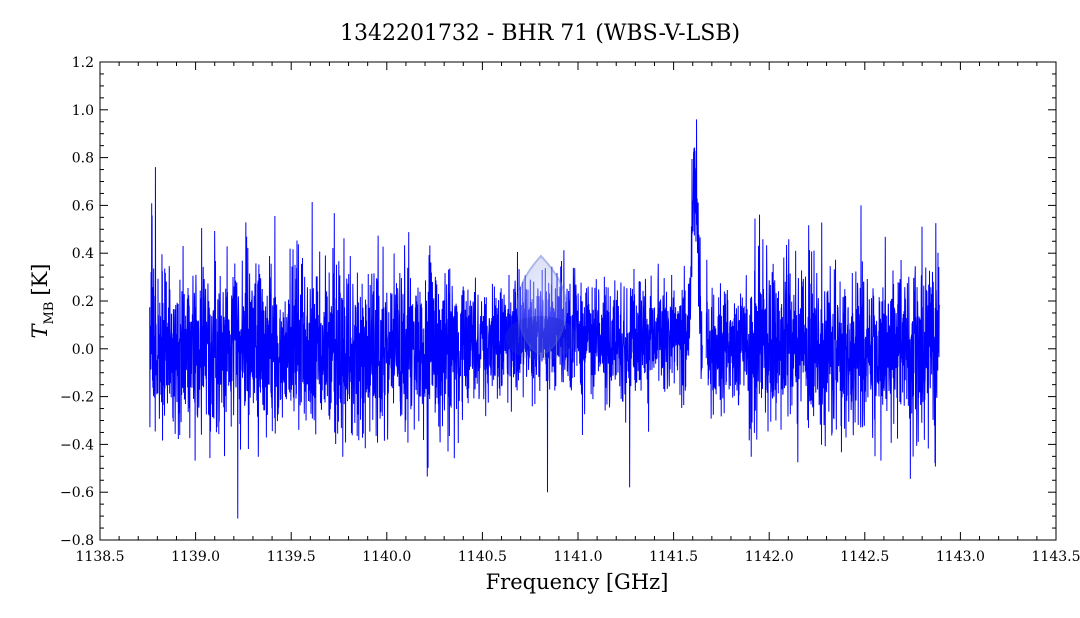 This screenshot has height=618, width=1080. I want to click on x-tick-label: 1140.0, so click(386, 557).